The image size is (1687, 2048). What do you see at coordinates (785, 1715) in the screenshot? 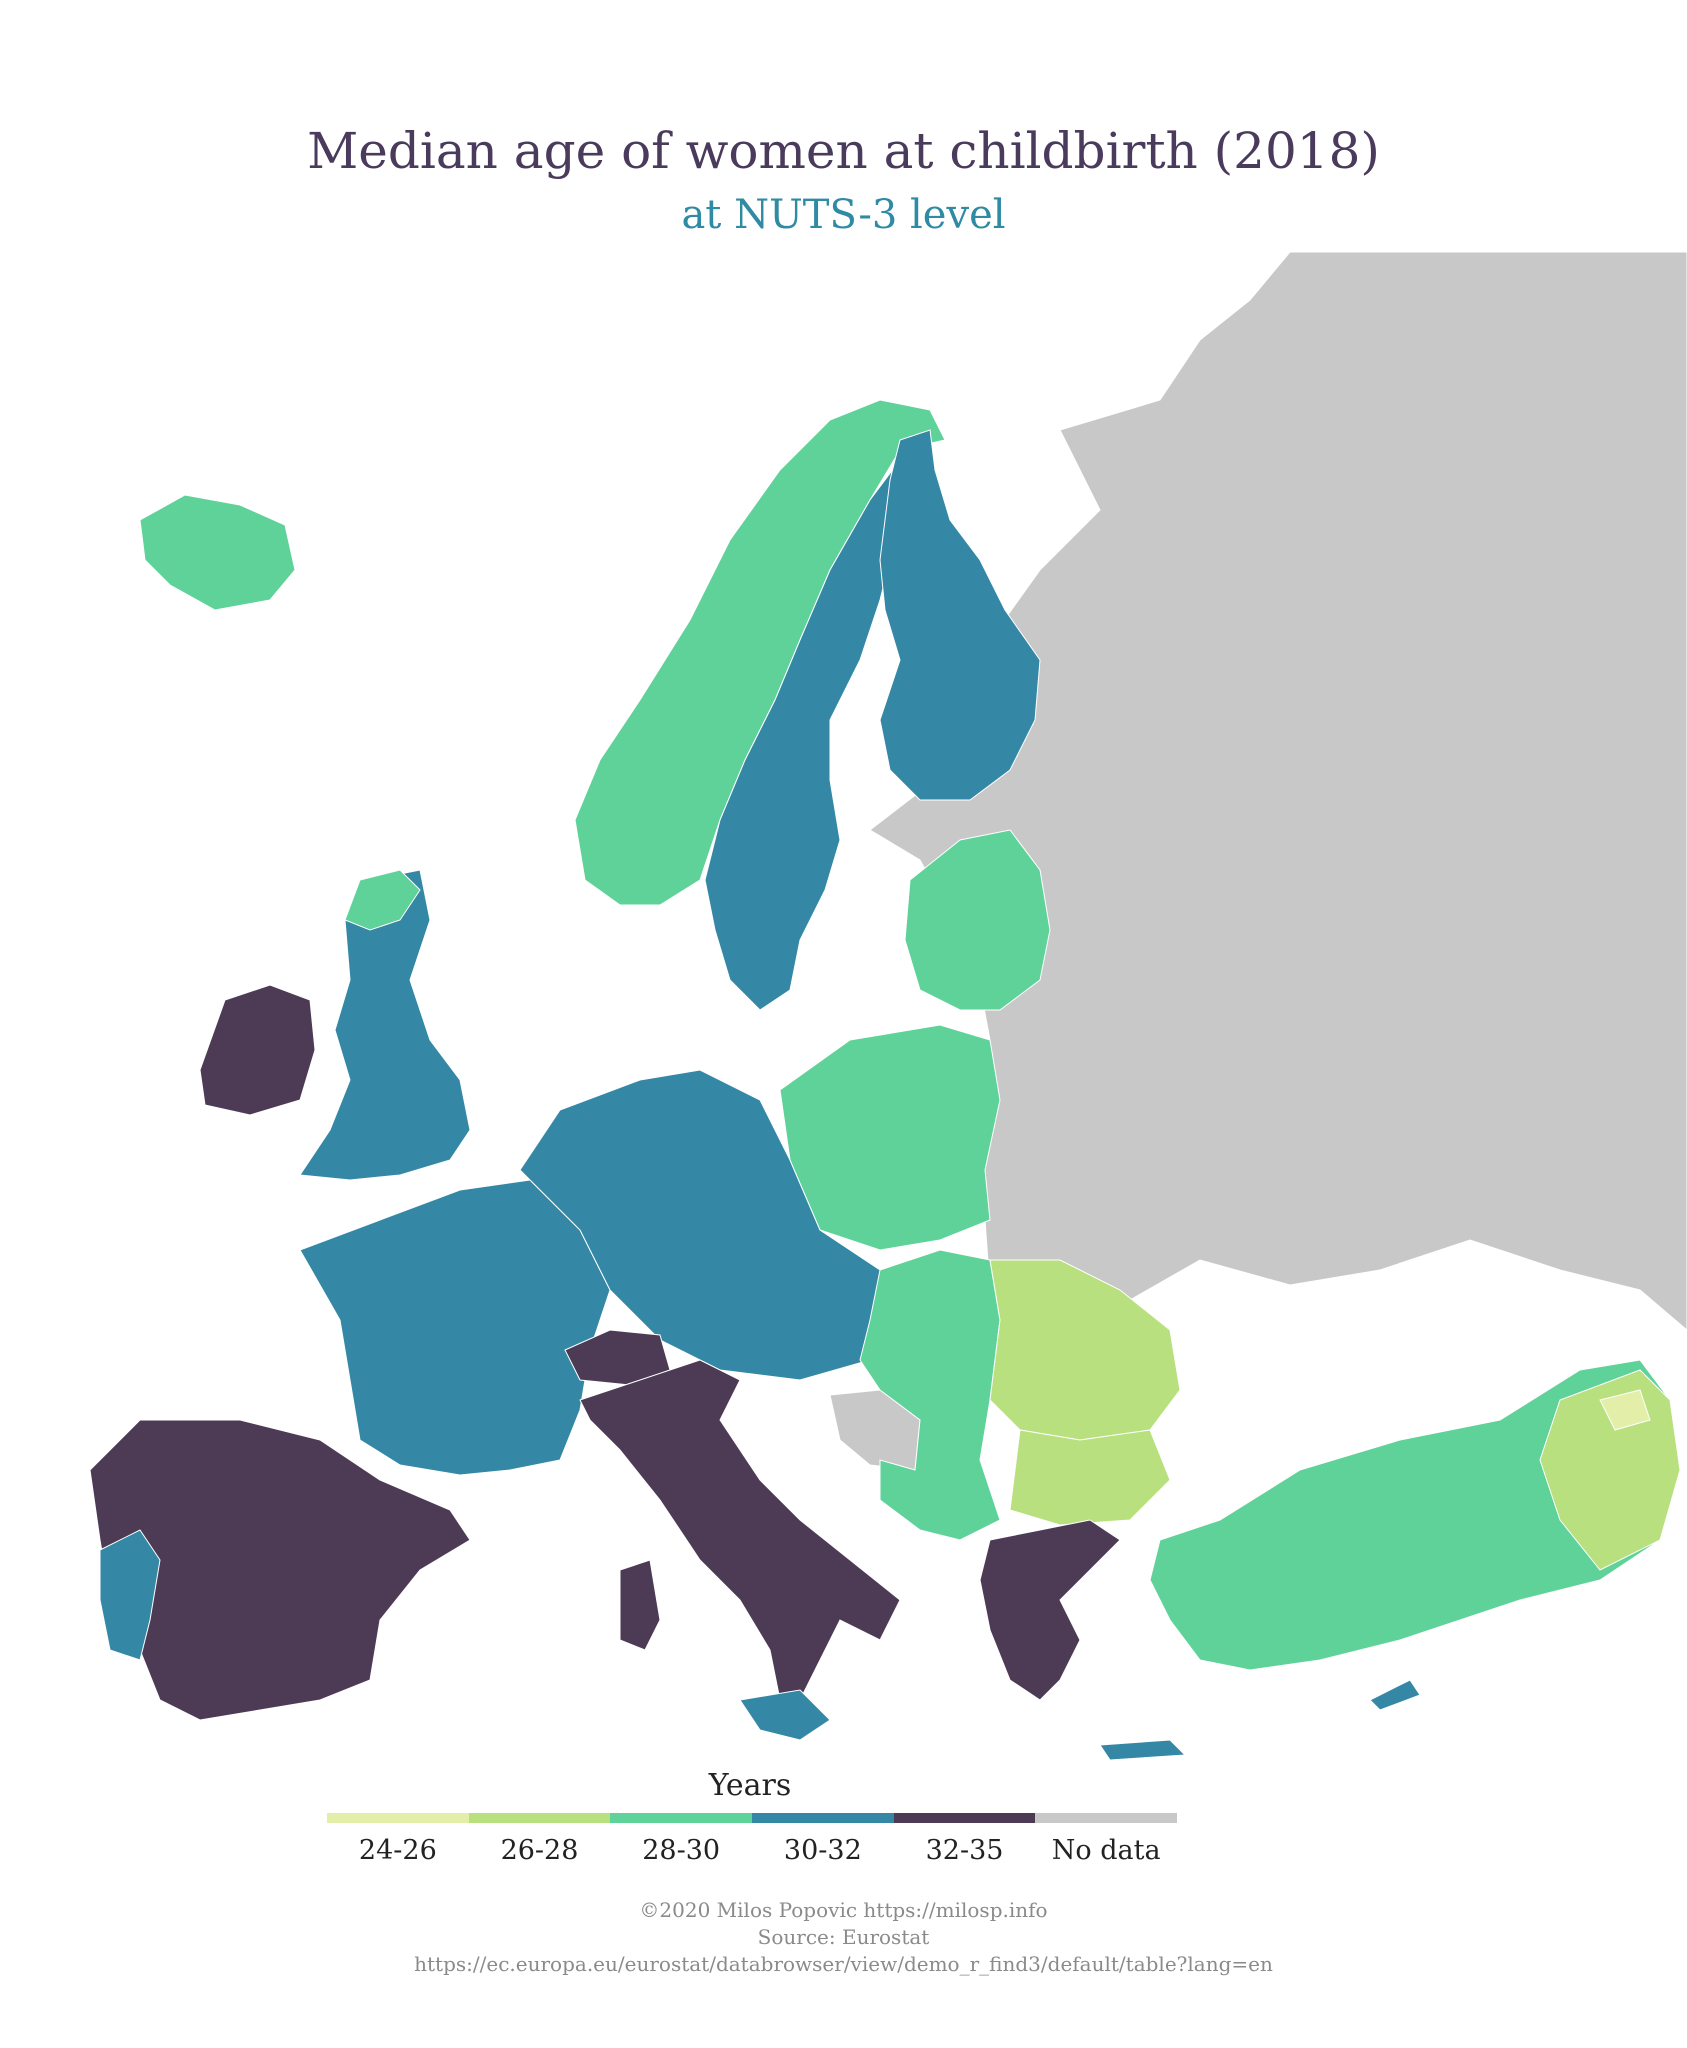
I see `region-sicily` at bounding box center [785, 1715].